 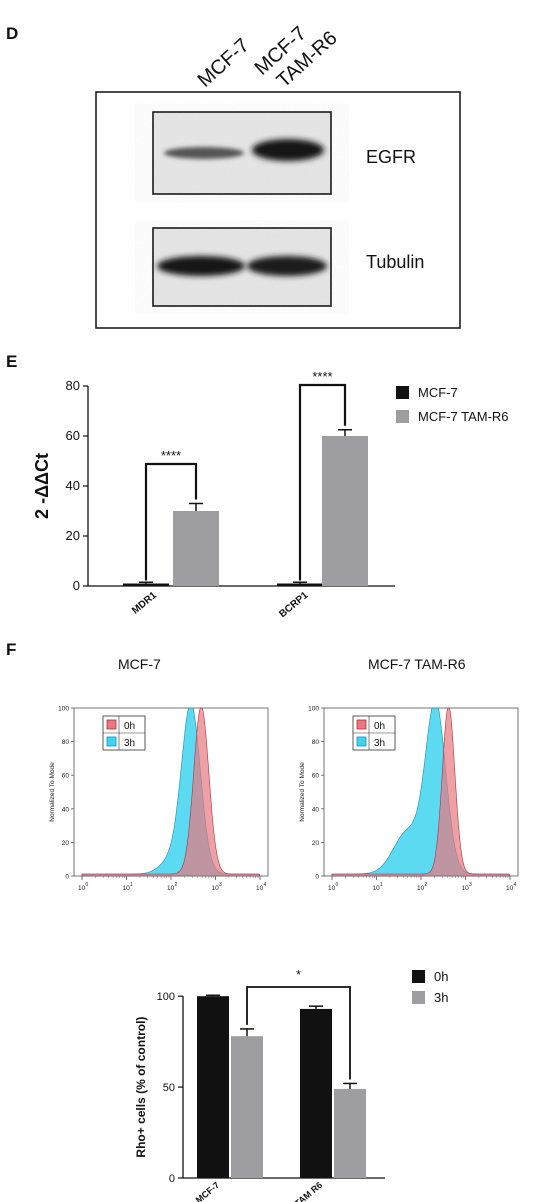 What do you see at coordinates (417, 664) in the screenshot?
I see `flow-title-tamr6: MCF-7 TAM-R6` at bounding box center [417, 664].